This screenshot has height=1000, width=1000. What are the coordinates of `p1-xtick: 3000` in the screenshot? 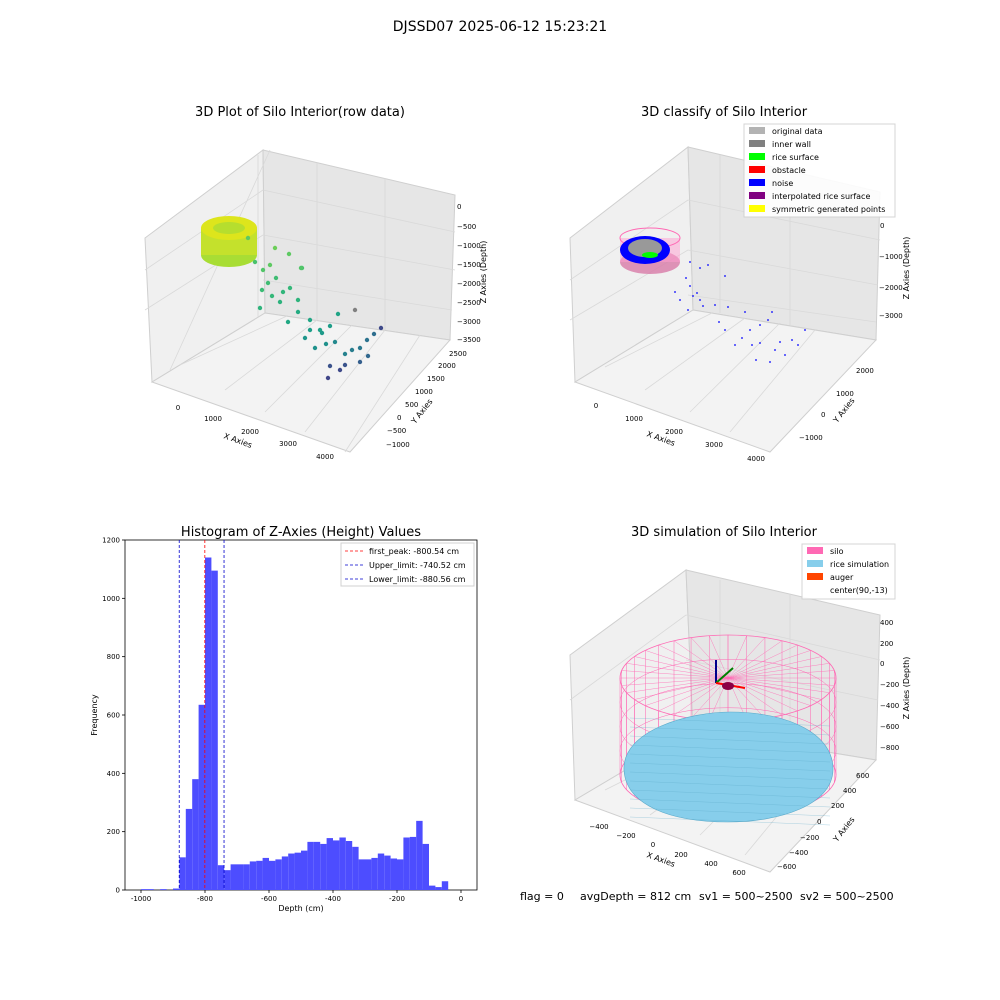 It's located at (288, 444).